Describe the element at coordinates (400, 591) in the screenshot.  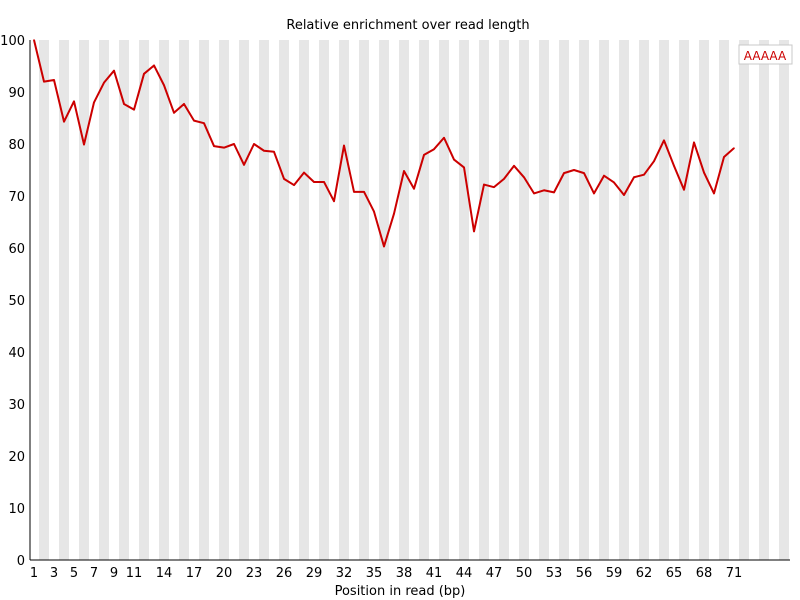
I see `x-axis-label: Position in read (bp)` at that location.